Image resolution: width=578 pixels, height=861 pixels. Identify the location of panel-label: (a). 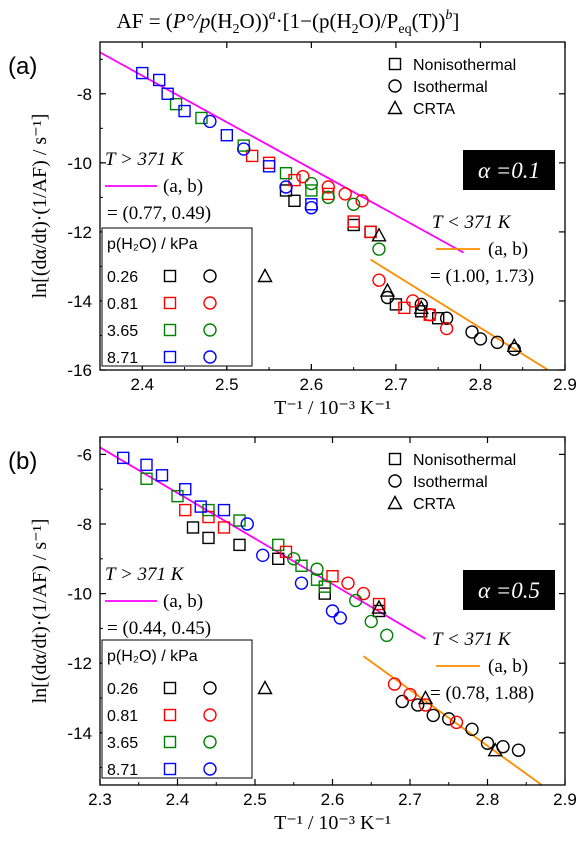
(22, 66).